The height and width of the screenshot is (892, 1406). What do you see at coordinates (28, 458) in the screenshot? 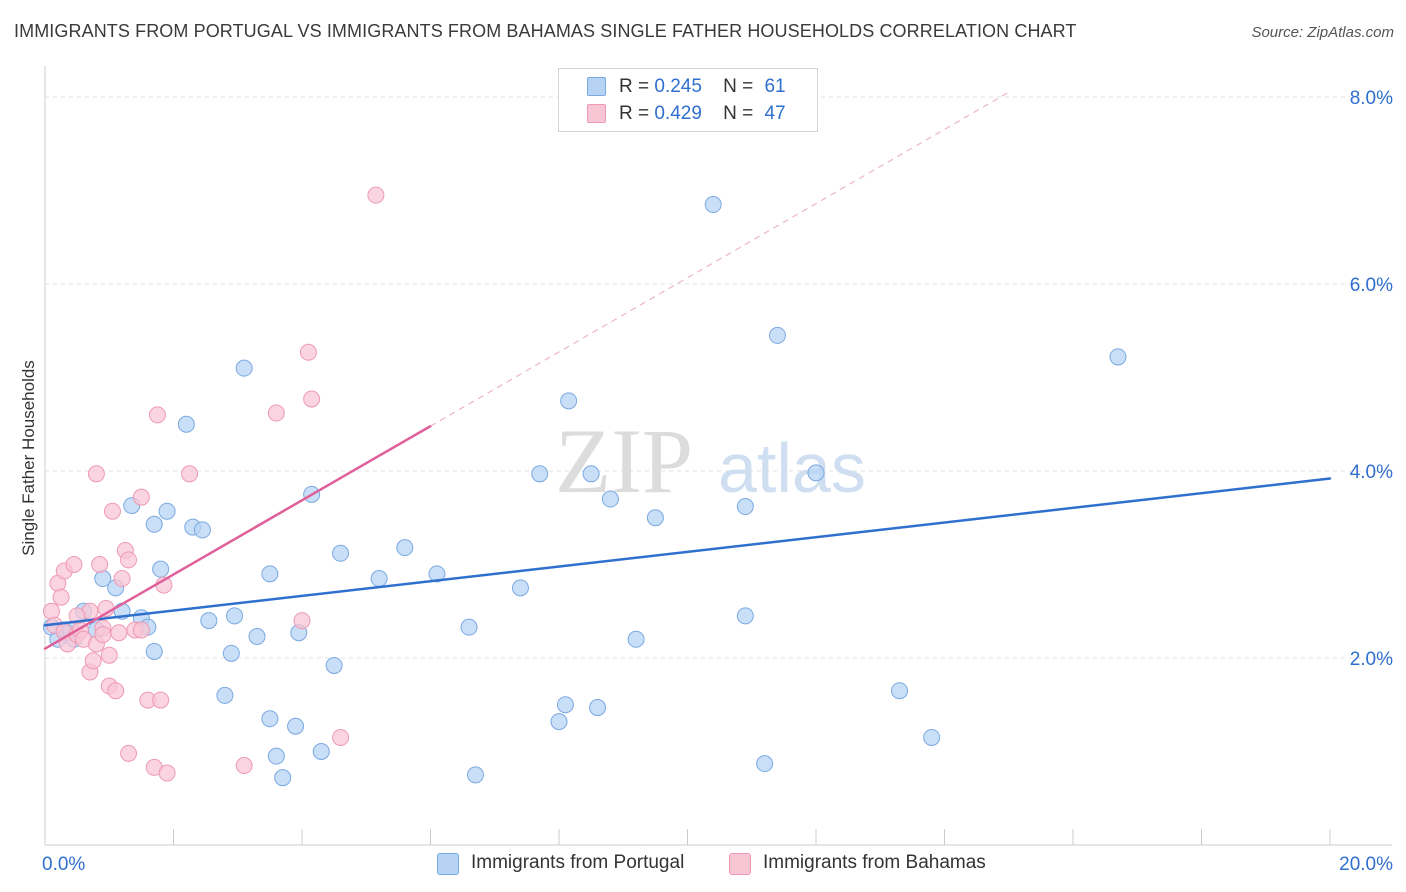
I see `y-axis-title: Single Father Households` at bounding box center [28, 458].